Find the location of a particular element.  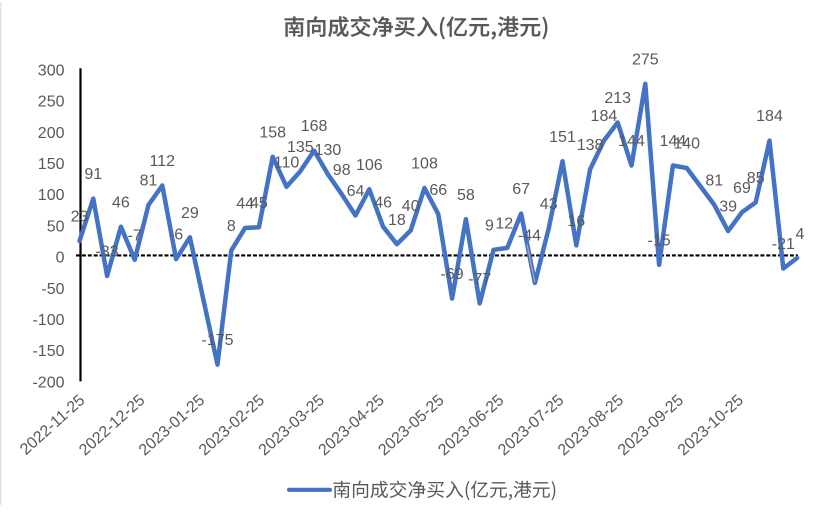

svg-text: 16 is located at coordinates (576, 221).